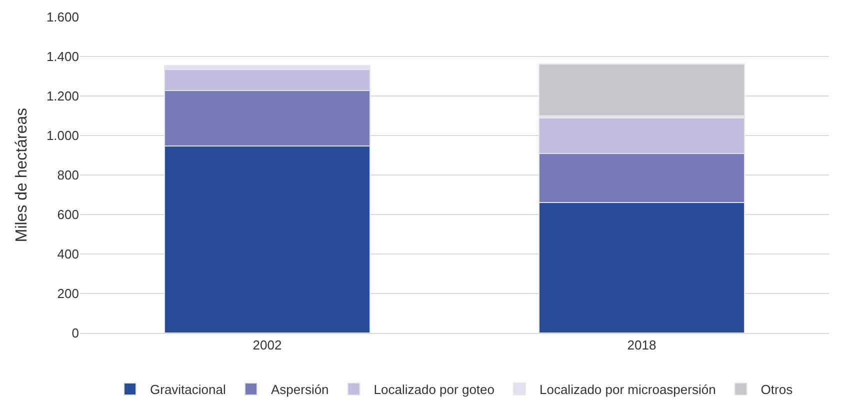 The width and height of the screenshot is (849, 414). I want to click on bar, so click(642, 90).